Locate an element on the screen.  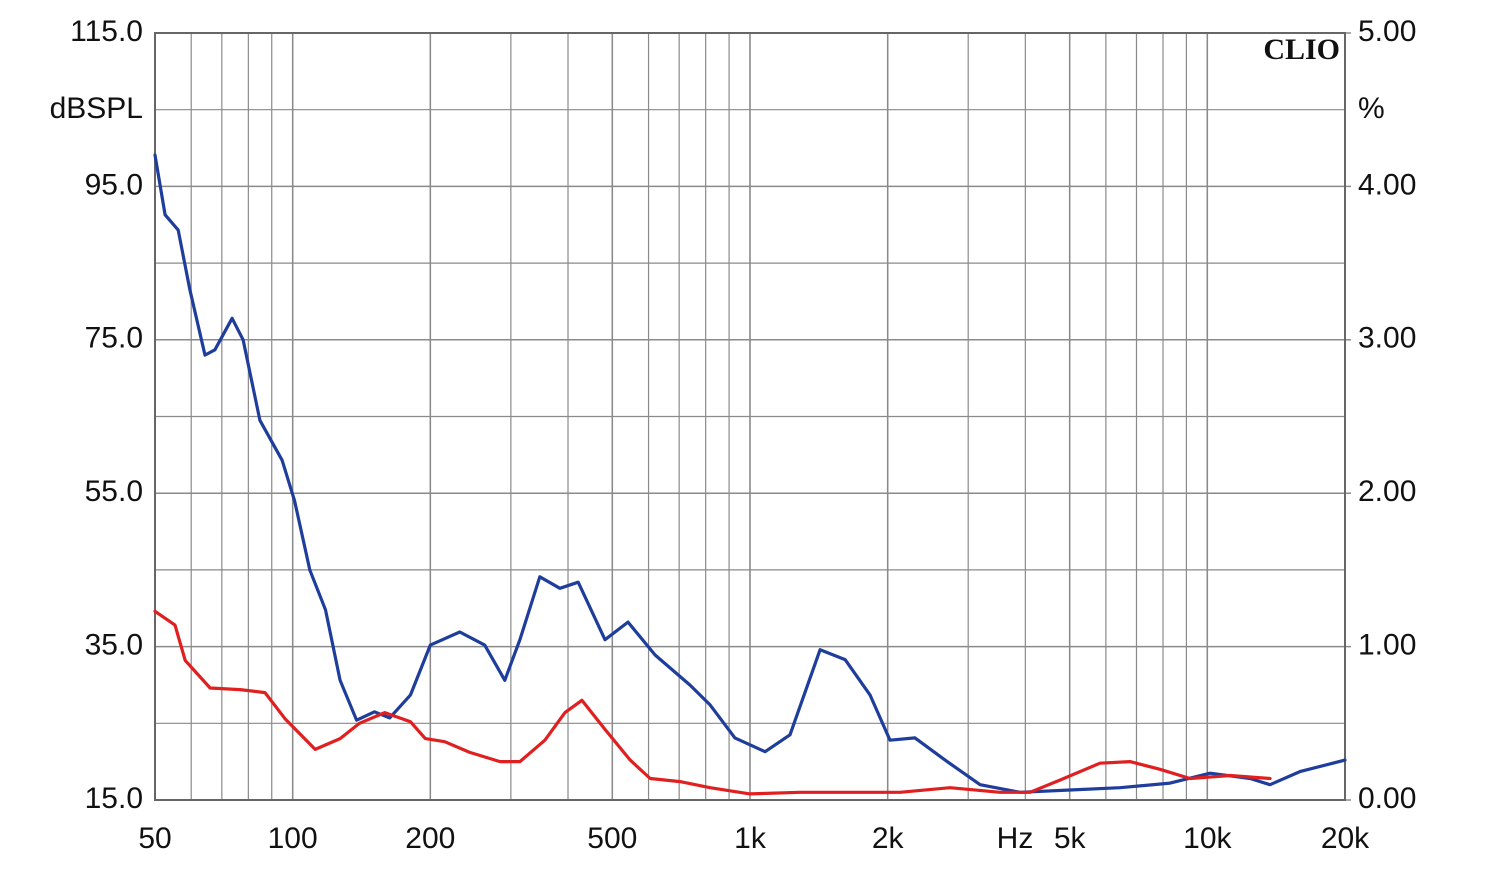
x-tick-label: 100 is located at coordinates (293, 838).